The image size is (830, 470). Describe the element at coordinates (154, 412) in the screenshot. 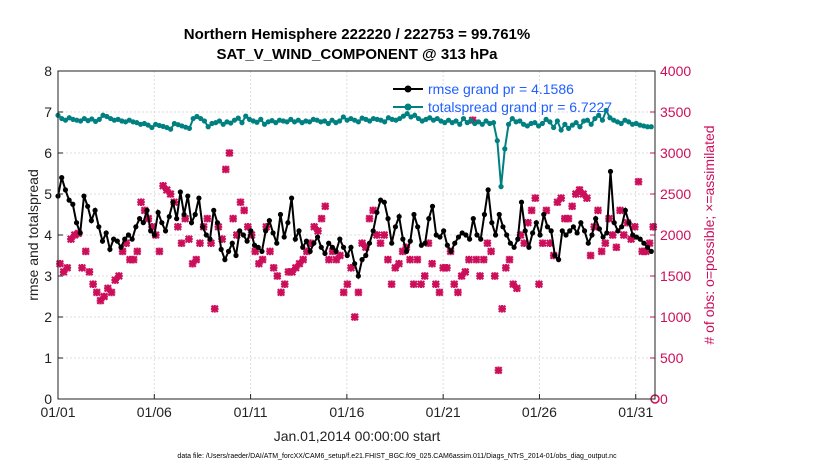

I see `x-tick-label: 01/06` at that location.